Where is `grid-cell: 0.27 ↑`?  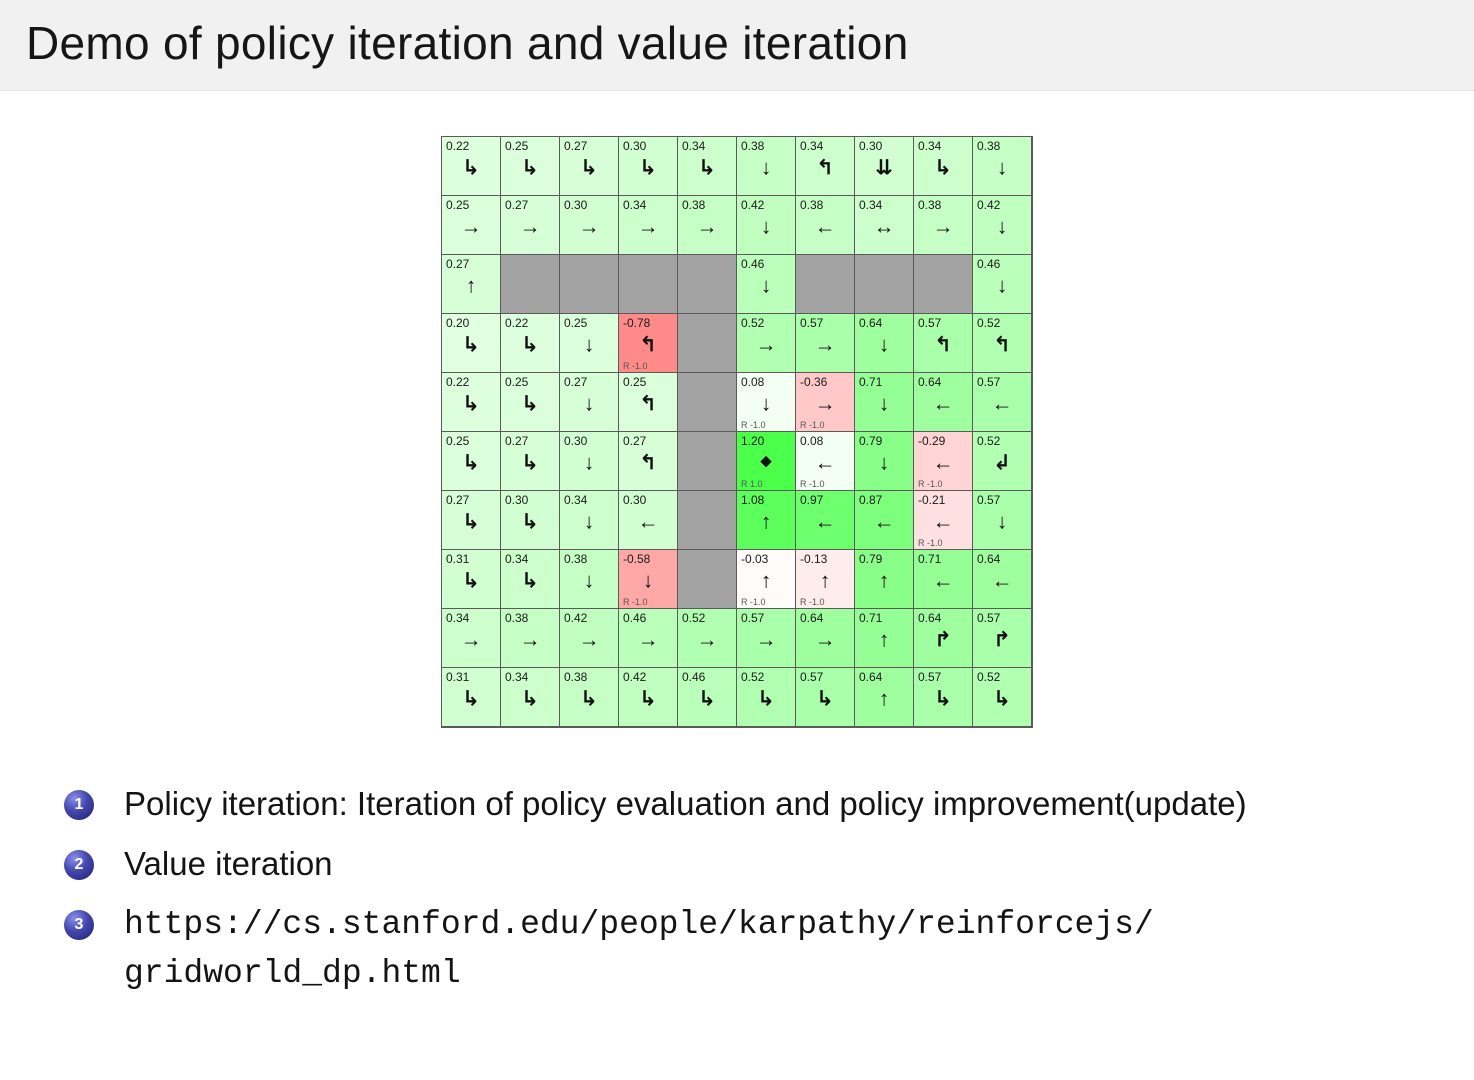
grid-cell: 0.27 ↑ is located at coordinates (471, 284).